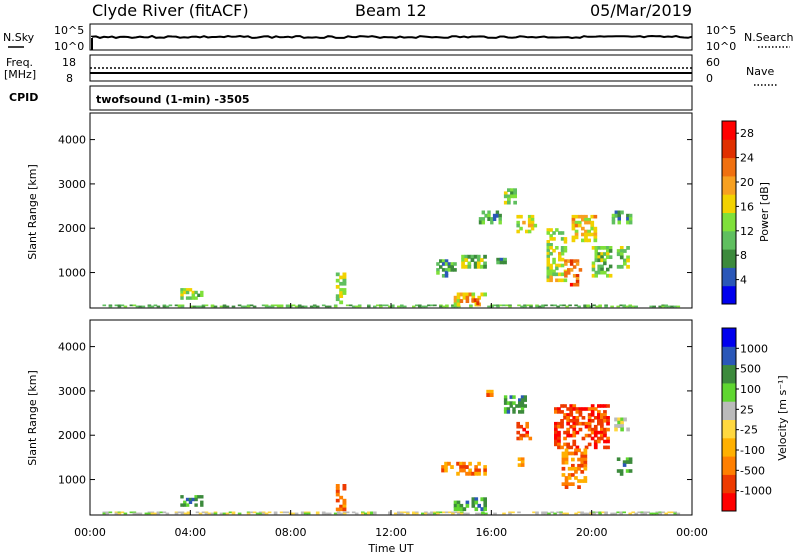  Describe the element at coordinates (391, 70) in the screenshot. I see `freq-panel: Freq. [MHz] 18 8 60 0 Nave` at that location.